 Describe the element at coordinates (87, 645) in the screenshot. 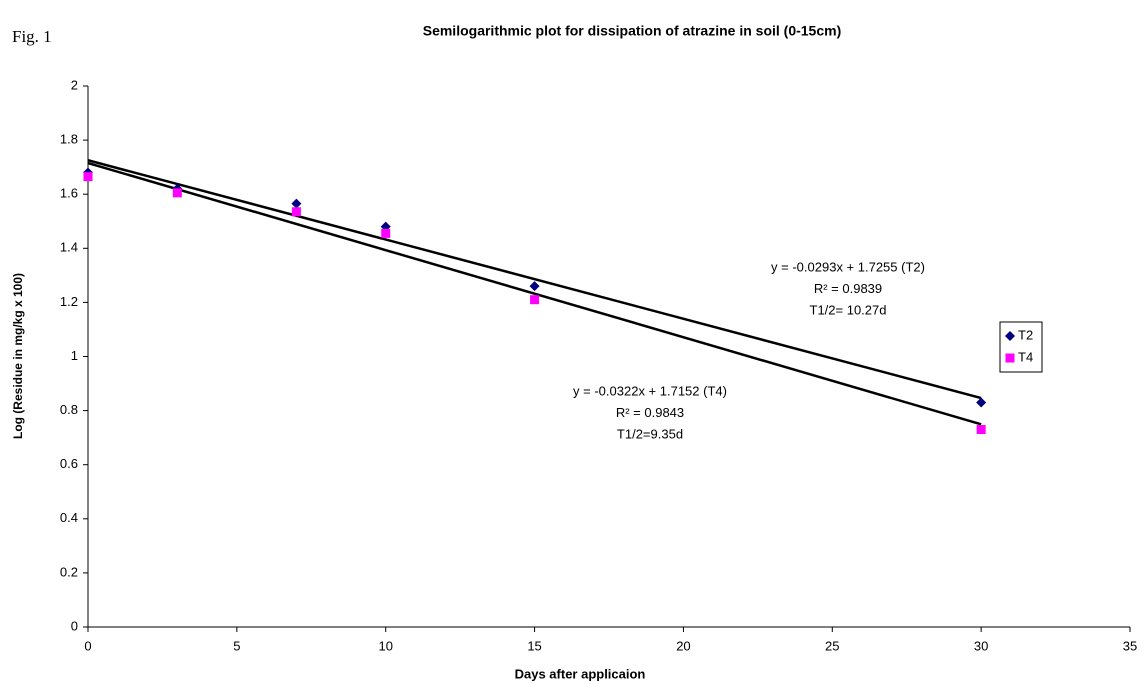

I see `x-tick-label: 0` at that location.